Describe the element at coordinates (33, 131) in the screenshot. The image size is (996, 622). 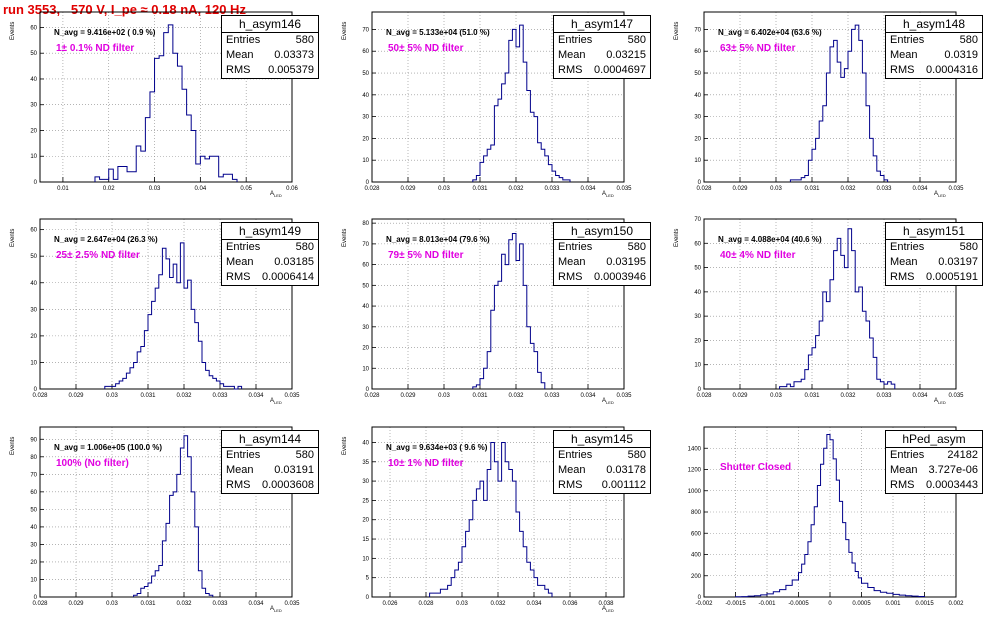
I see `y-tick-label: 20` at that location.